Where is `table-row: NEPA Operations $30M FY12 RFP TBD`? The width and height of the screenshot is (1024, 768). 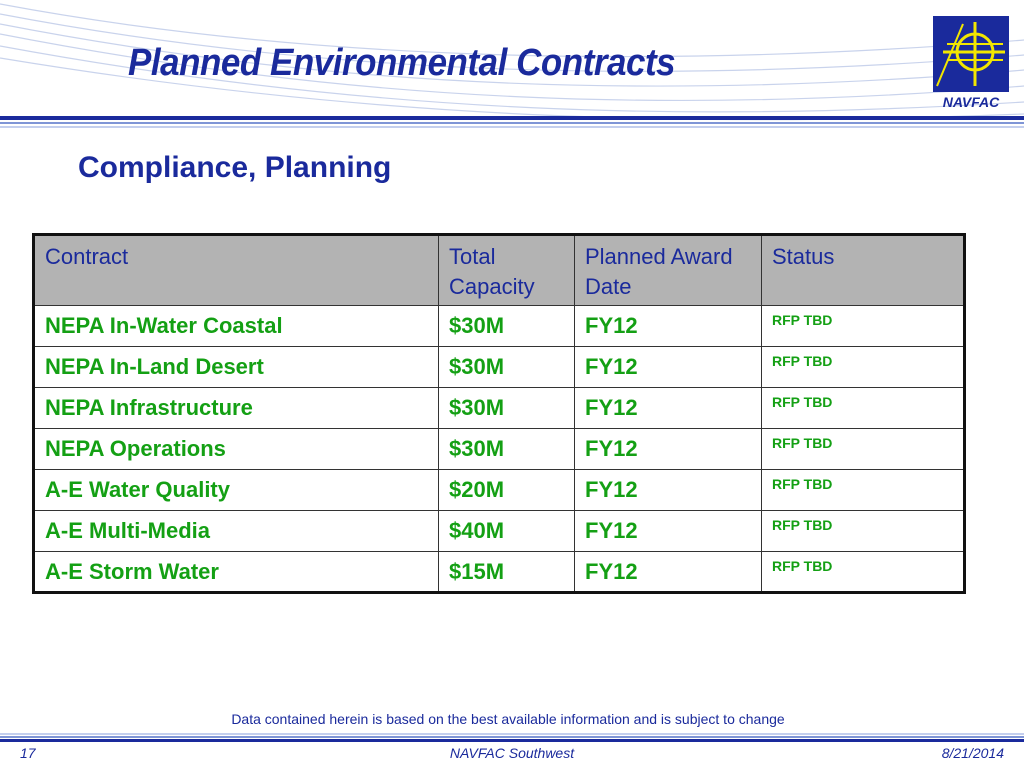
table-row: NEPA Operations $30M FY12 RFP TBD is located at coordinates (499, 449).